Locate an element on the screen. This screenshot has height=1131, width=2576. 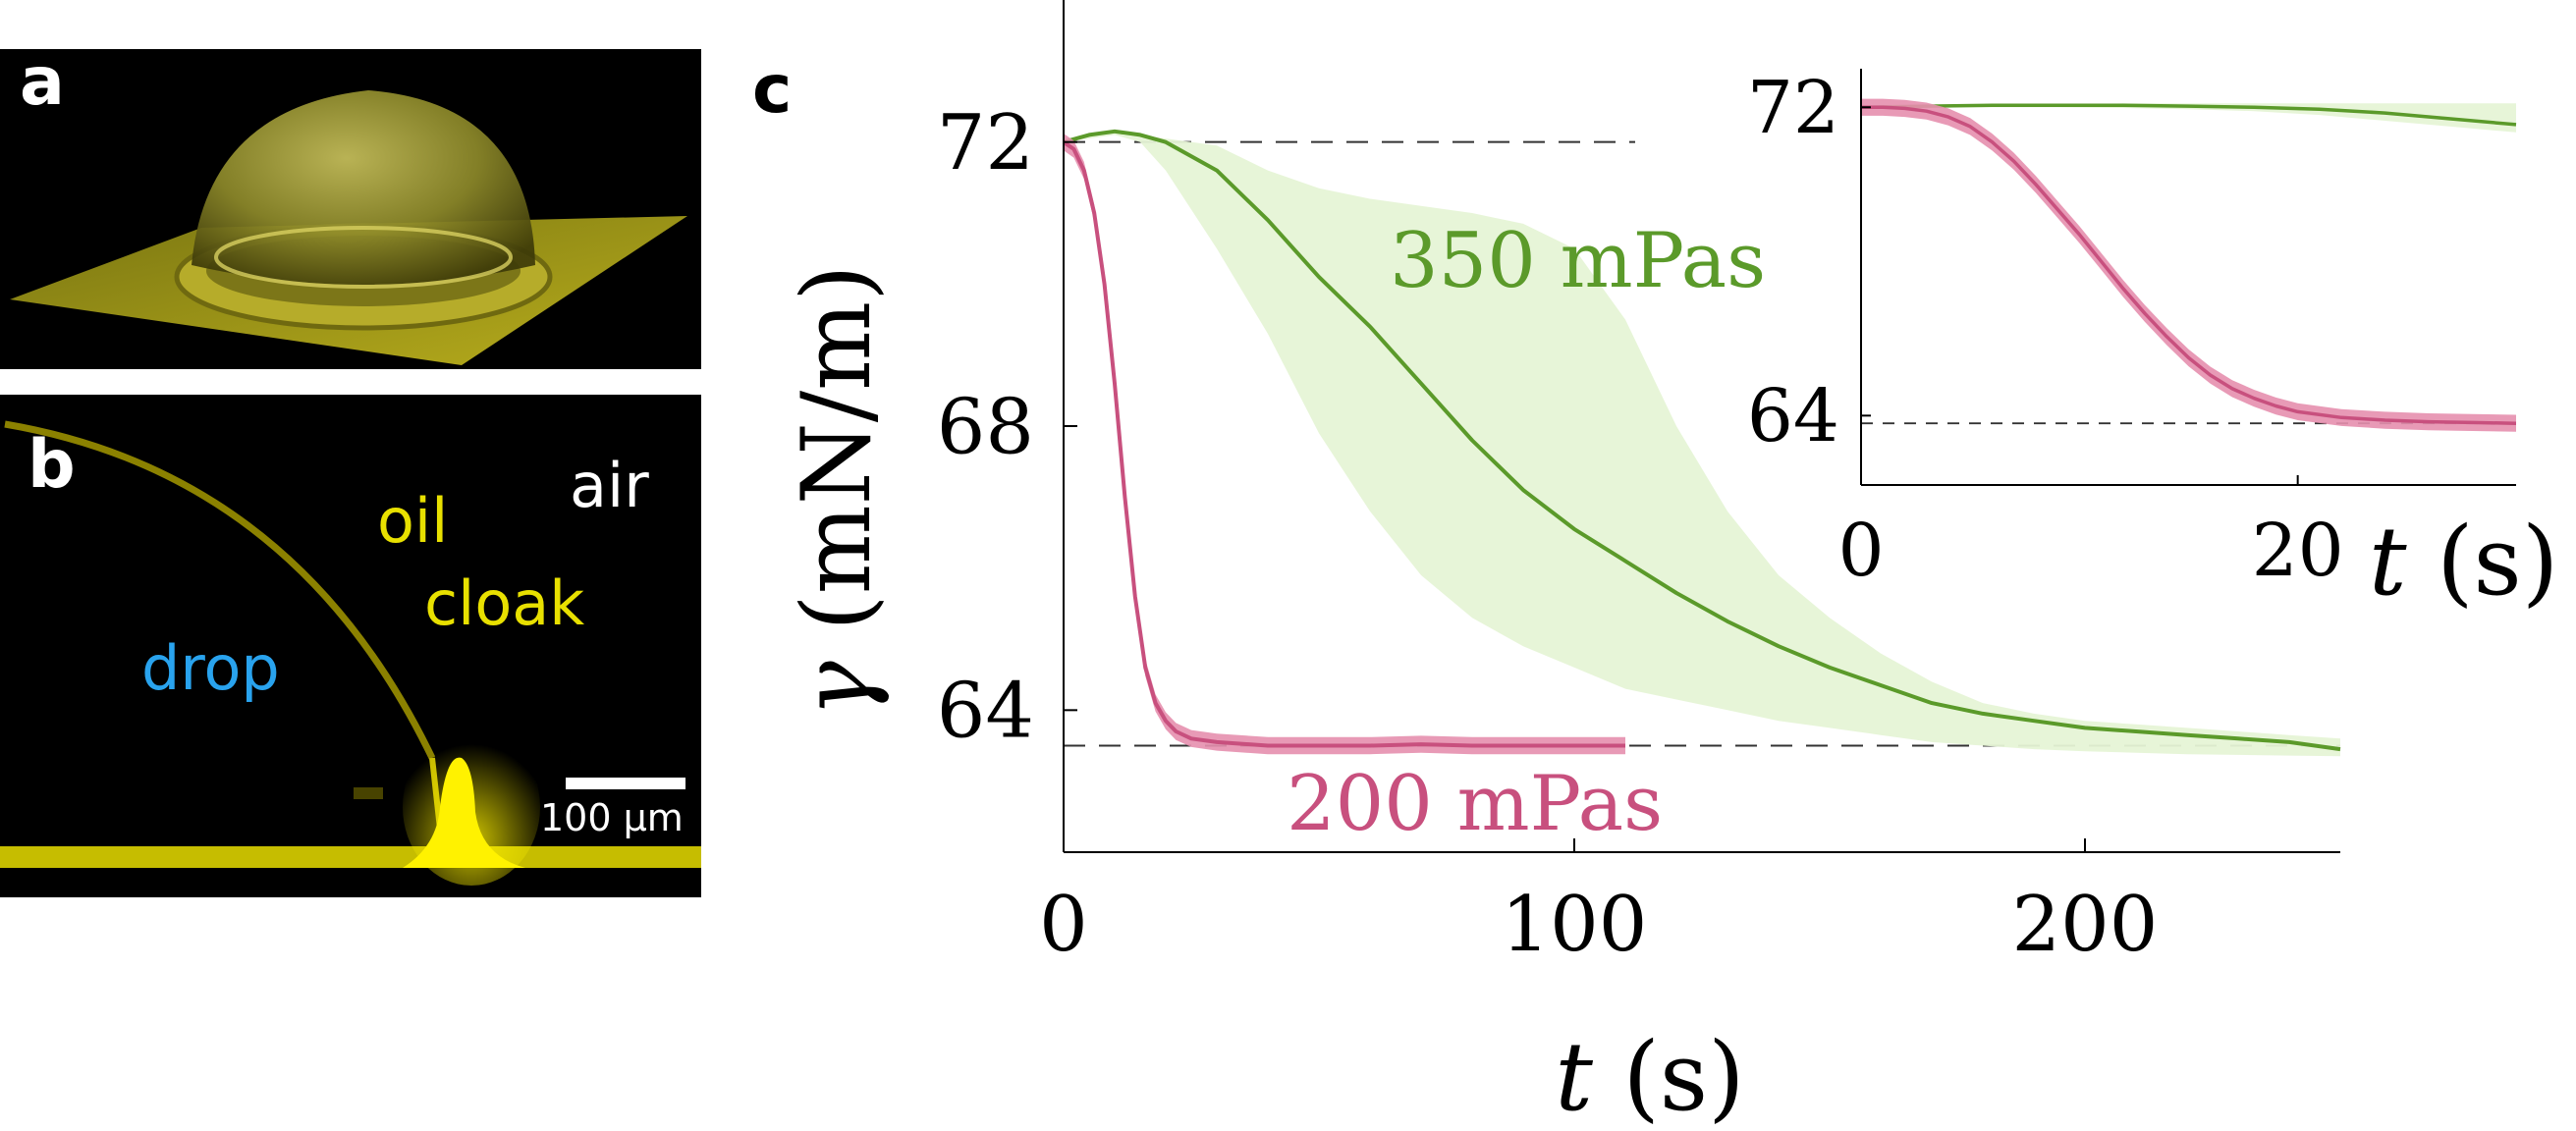
x-tick-label: 20 is located at coordinates (2298, 551).